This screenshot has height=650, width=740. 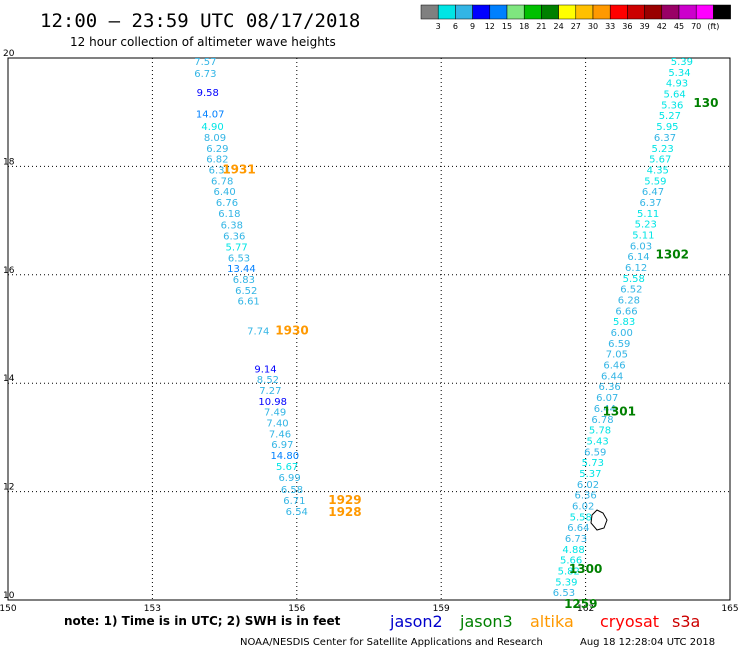 I want to click on x-tick-label: 153, so click(x=152, y=609).